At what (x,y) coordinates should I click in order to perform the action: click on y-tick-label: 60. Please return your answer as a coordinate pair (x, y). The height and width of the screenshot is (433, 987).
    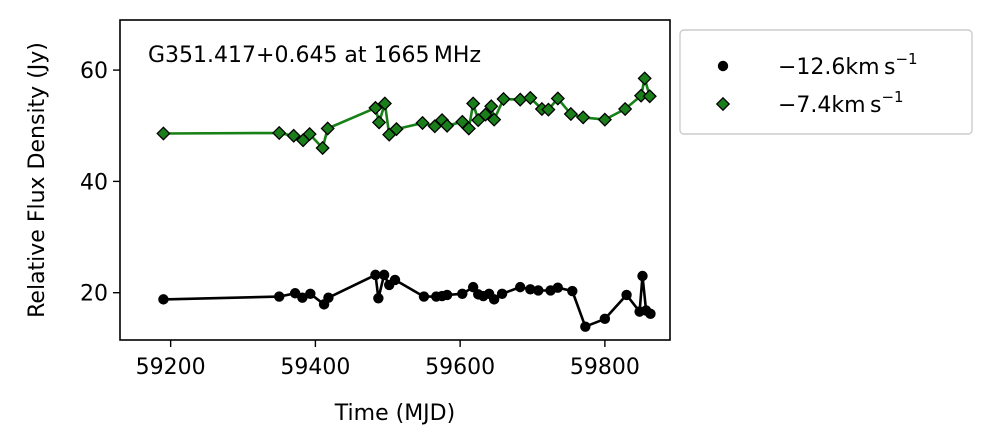
    Looking at the image, I should click on (94, 71).